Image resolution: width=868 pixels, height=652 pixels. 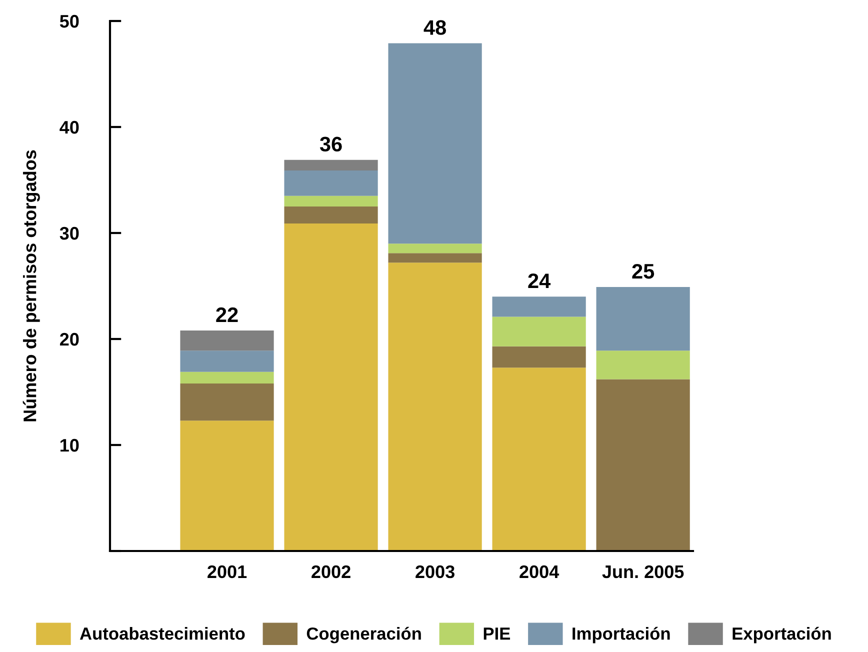 I want to click on legend-label: Cogeneración, so click(x=363, y=635).